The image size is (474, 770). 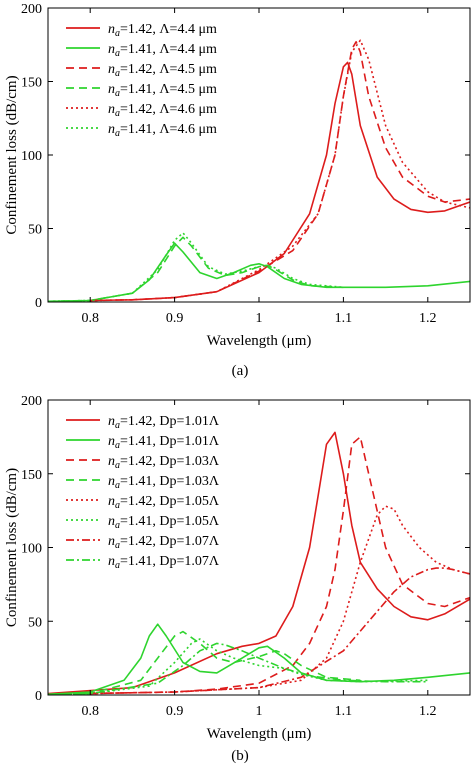 I want to click on legend-label: =1.41, Dp=1.05Λ, so click(x=170, y=521).